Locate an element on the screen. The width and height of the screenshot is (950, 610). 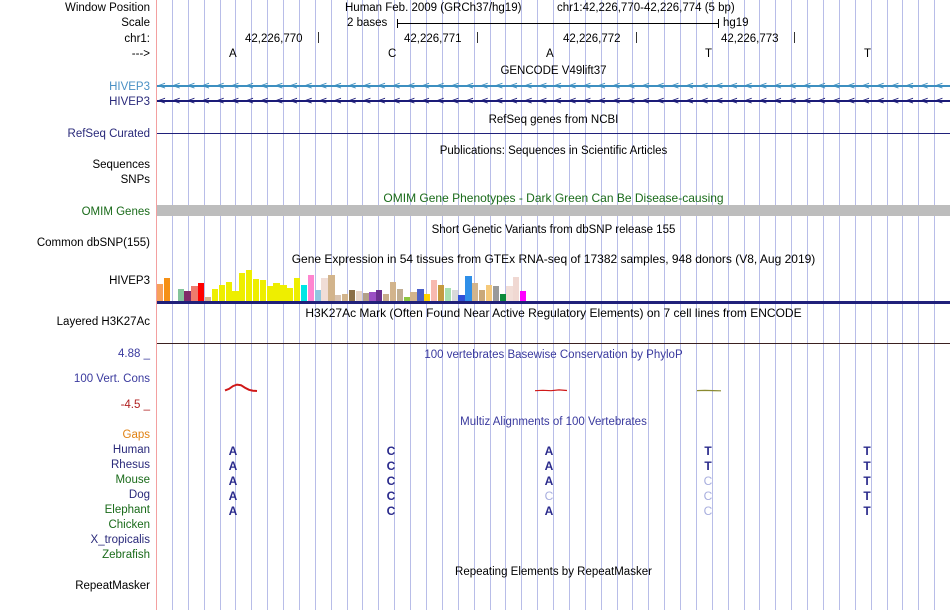
label-repeatmasker: RepeatMasker is located at coordinates (112, 586).